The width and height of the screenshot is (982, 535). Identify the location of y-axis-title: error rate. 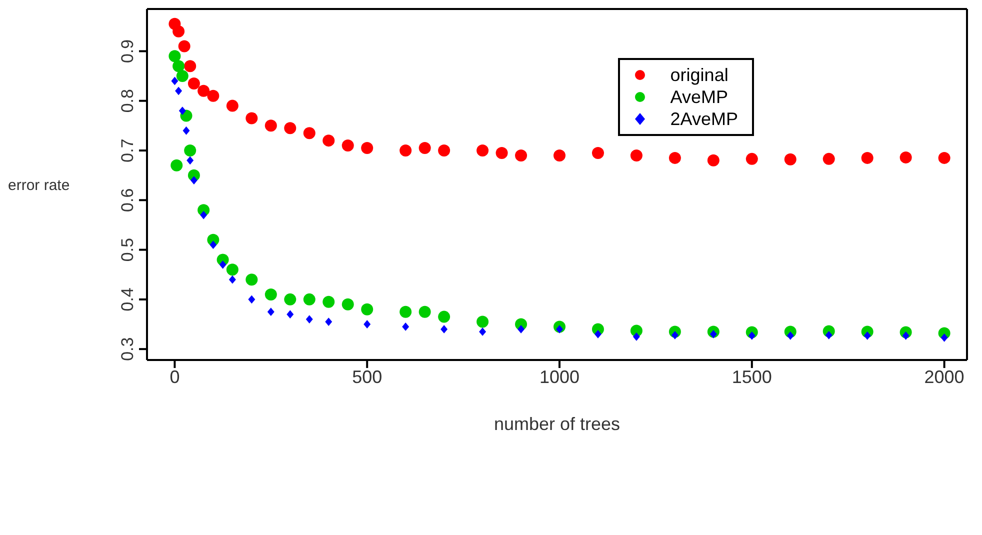
(39, 185).